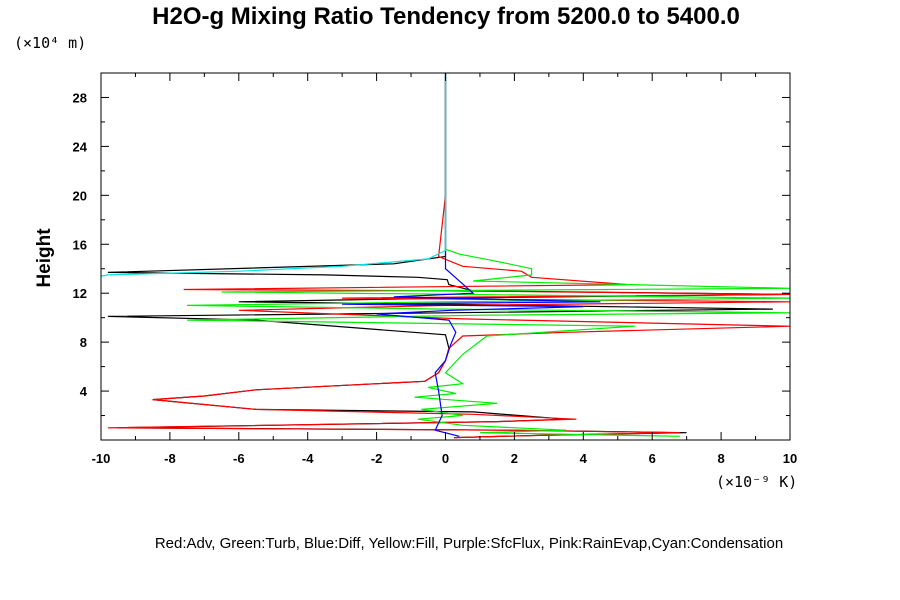  I want to click on x-tick-label: 2, so click(514, 458).